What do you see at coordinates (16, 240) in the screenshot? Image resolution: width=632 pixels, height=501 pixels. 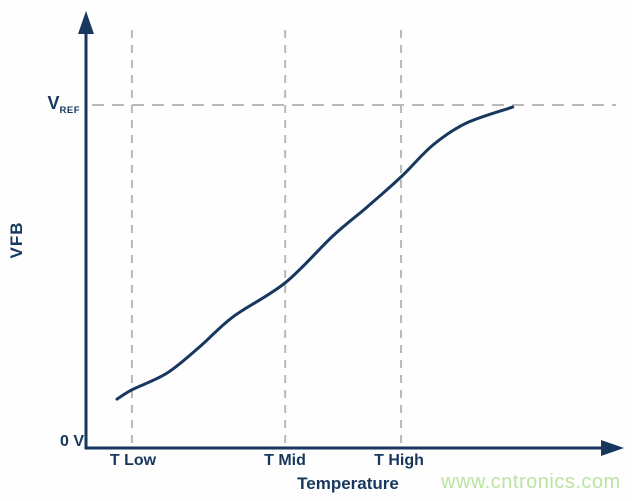 I see `y-axis-title: VFB` at bounding box center [16, 240].